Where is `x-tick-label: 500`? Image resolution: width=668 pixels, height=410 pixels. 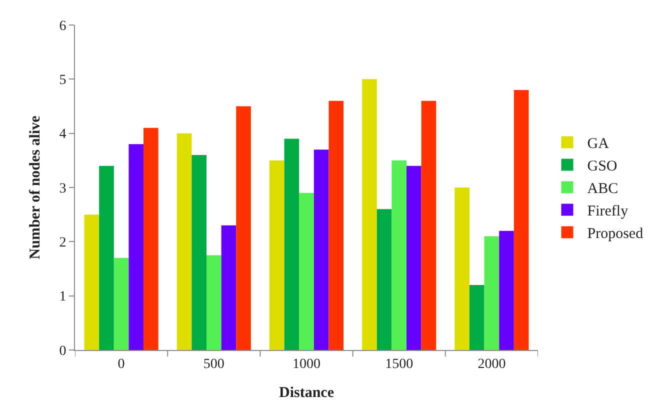 x-tick-label: 500 is located at coordinates (213, 364).